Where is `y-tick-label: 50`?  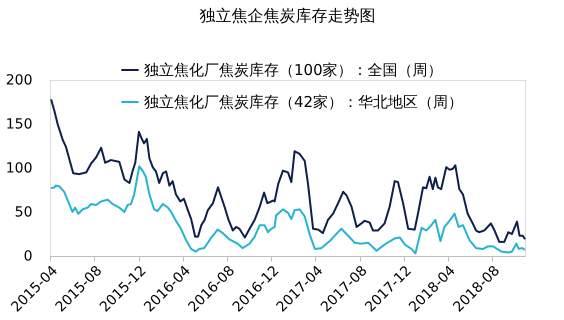
y-tick-label: 50 is located at coordinates (23, 212).